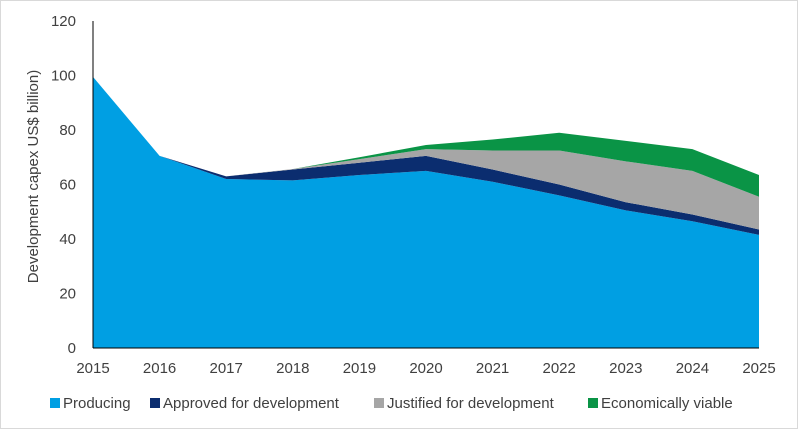  Describe the element at coordinates (471, 403) in the screenshot. I see `legend-label-justified-for-development: Justified for development` at that location.